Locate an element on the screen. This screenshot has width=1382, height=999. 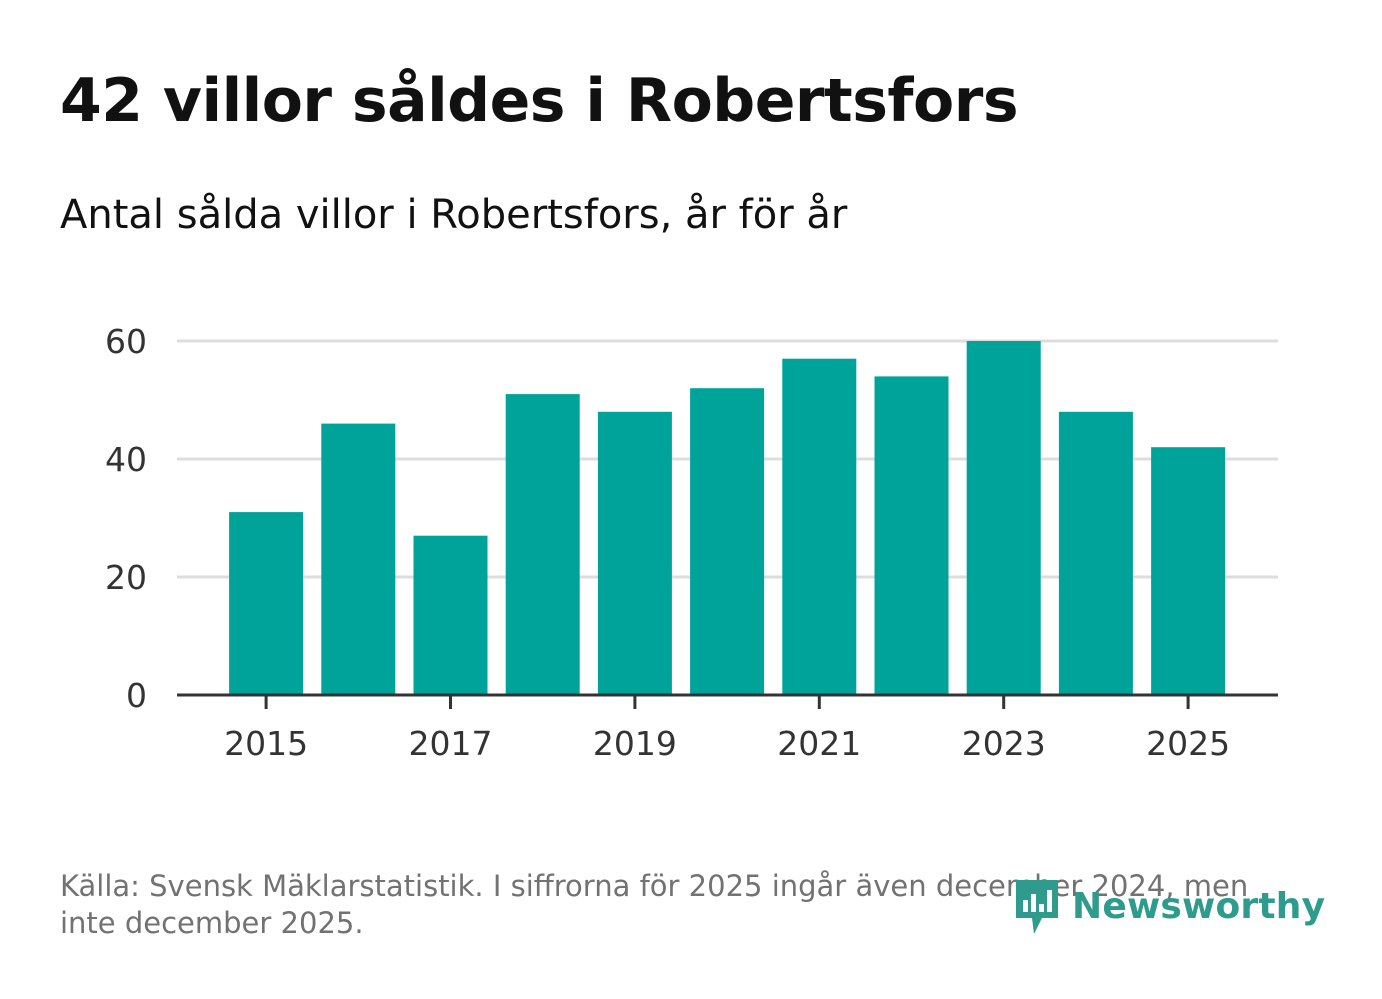
x-tick-label-2019: 2019 is located at coordinates (635, 743).